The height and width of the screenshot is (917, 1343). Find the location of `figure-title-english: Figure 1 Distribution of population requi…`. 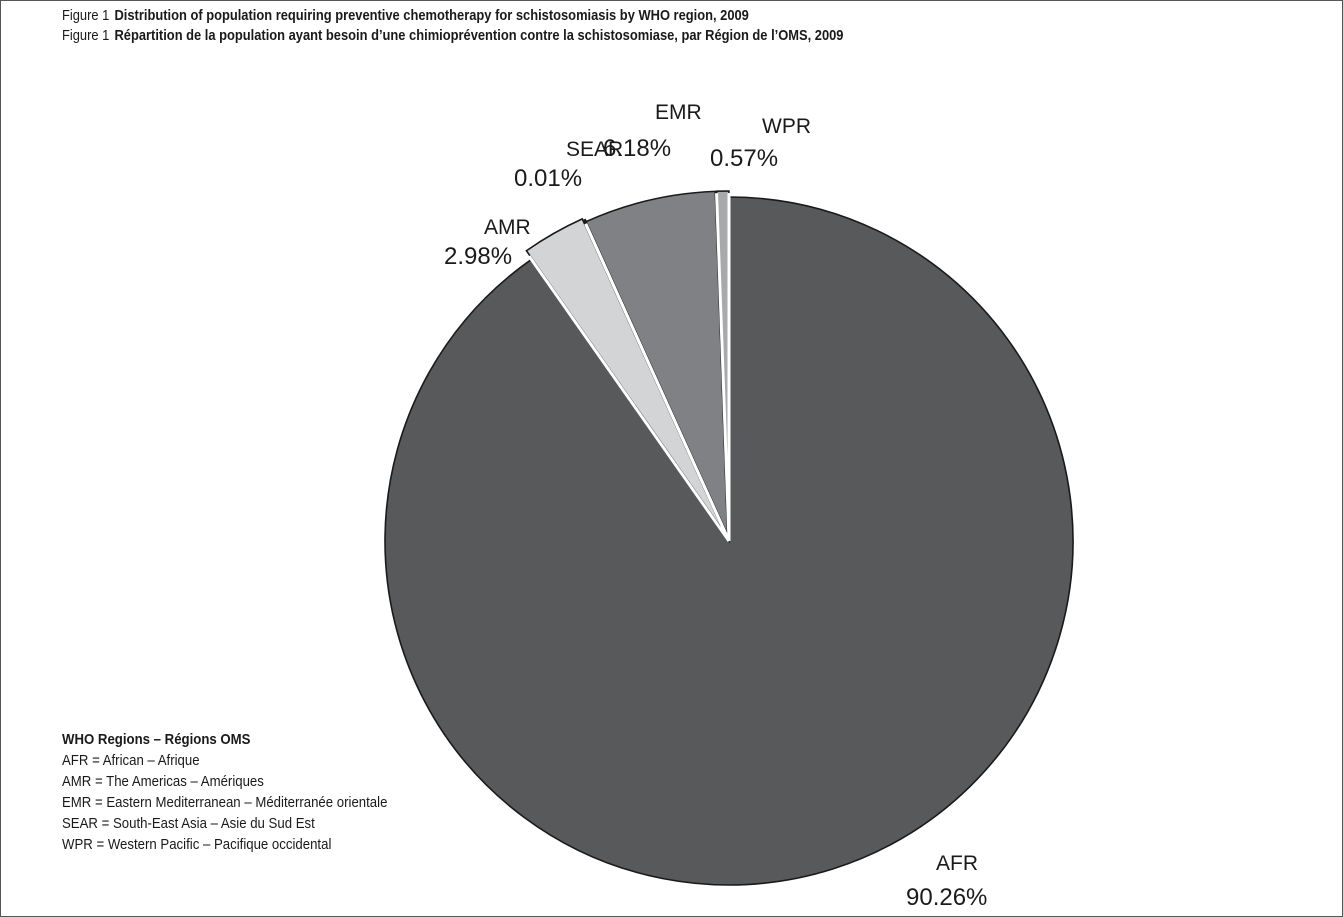

figure-title-english: Figure 1 Distribution of population requi… is located at coordinates (405, 15).